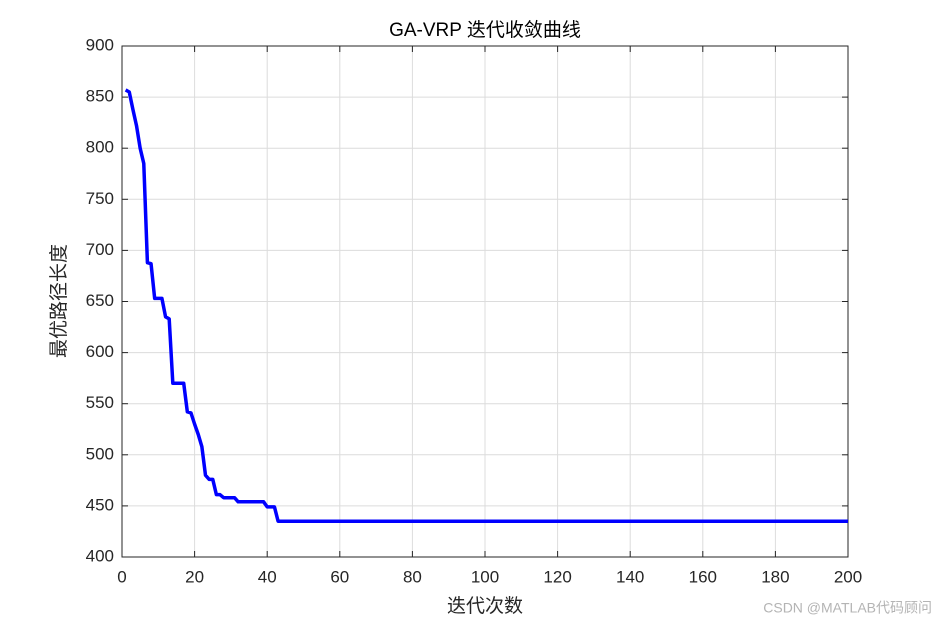 This screenshot has width=938, height=630. What do you see at coordinates (848, 576) in the screenshot?
I see `x-tick-label: 200` at bounding box center [848, 576].